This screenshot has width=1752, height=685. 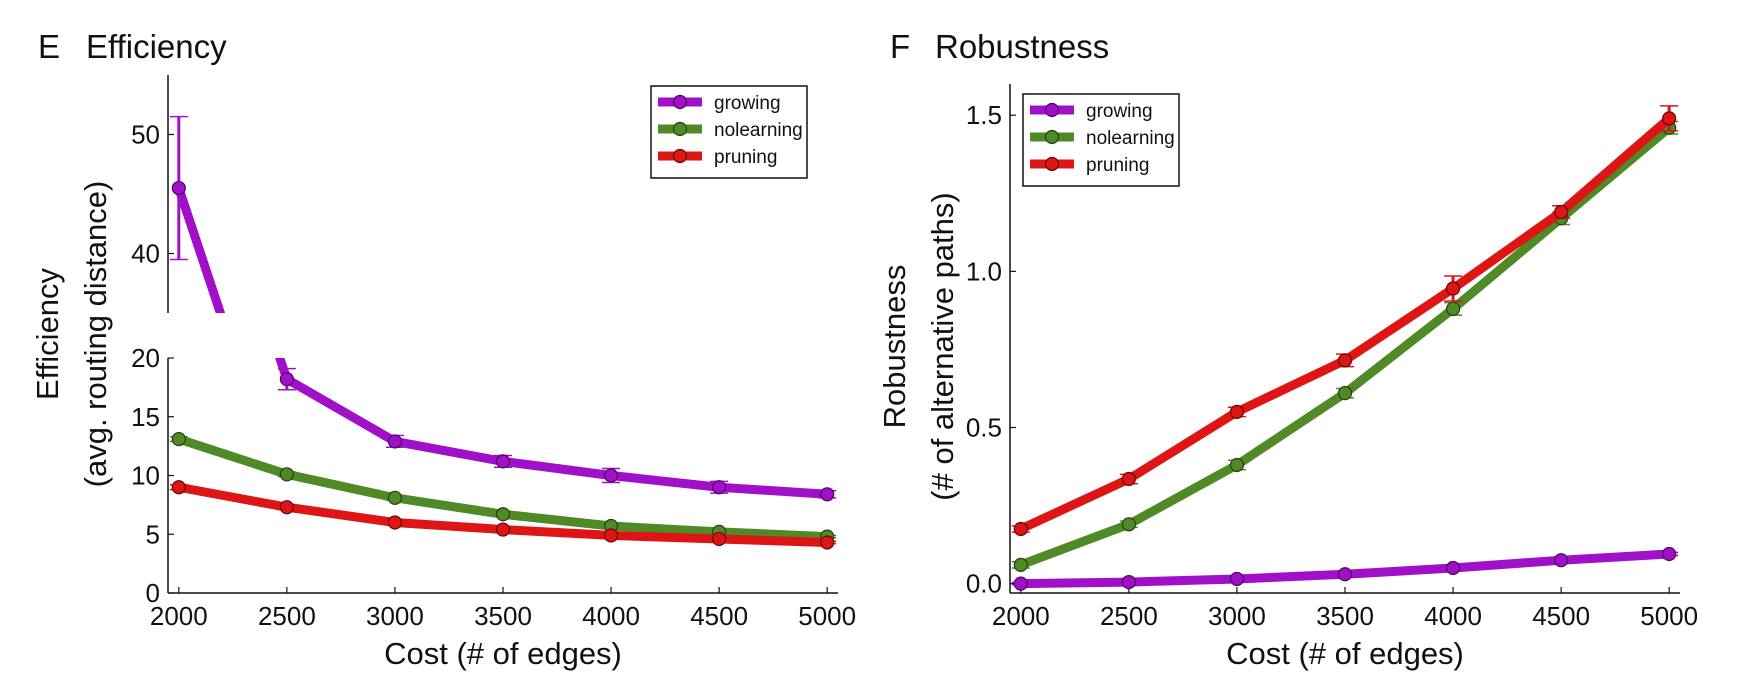 What do you see at coordinates (153, 534) in the screenshot?
I see `y-tick-label: 5` at bounding box center [153, 534].